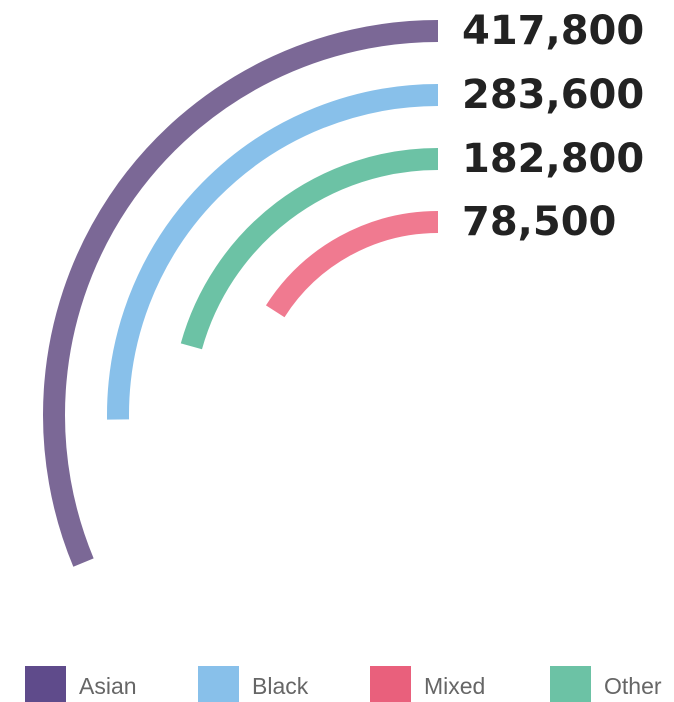 This screenshot has height=702, width=674. Describe the element at coordinates (280, 686) in the screenshot. I see `legend-label: Black` at that location.